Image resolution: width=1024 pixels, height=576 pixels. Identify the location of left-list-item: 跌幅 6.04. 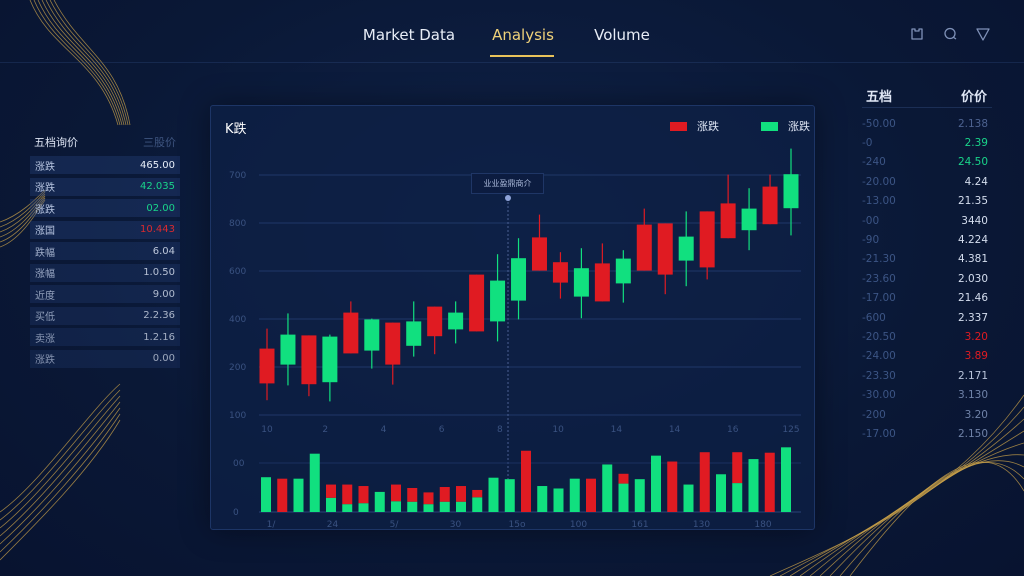
(105, 251).